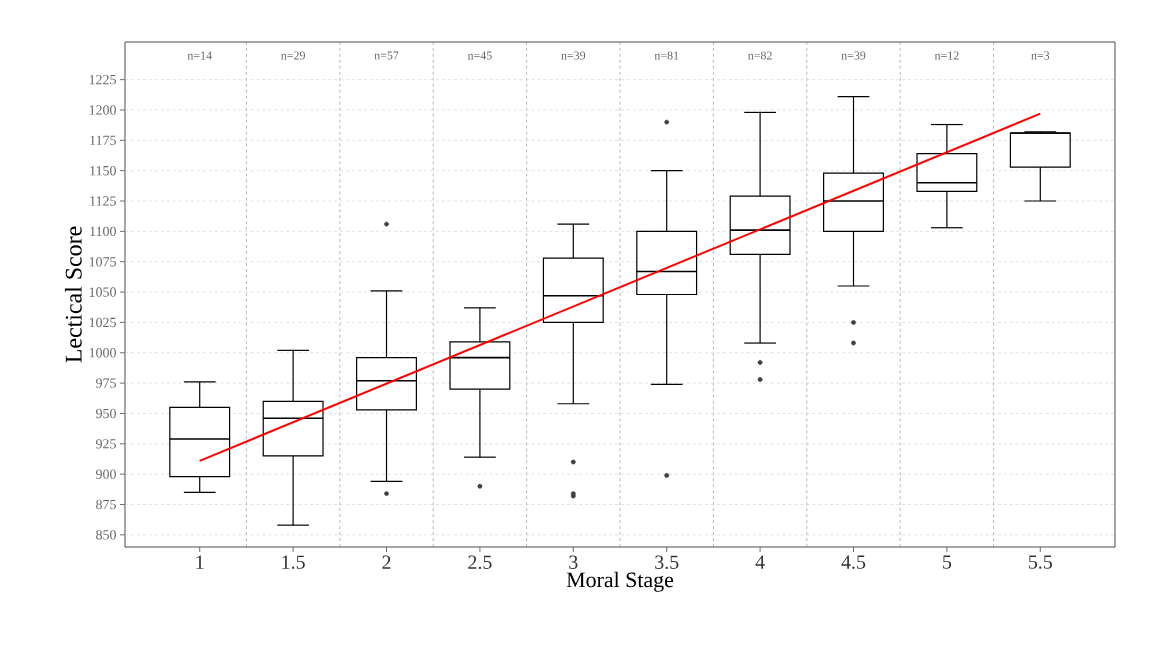 This screenshot has width=1151, height=649. Describe the element at coordinates (1040, 55) in the screenshot. I see `annotation: n=3` at that location.